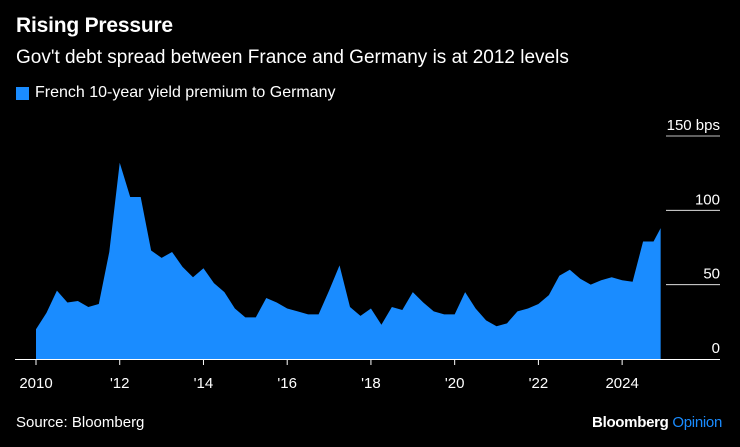 Image resolution: width=740 pixels, height=447 pixels. I want to click on y-tick-label-50: 50, so click(711, 274).